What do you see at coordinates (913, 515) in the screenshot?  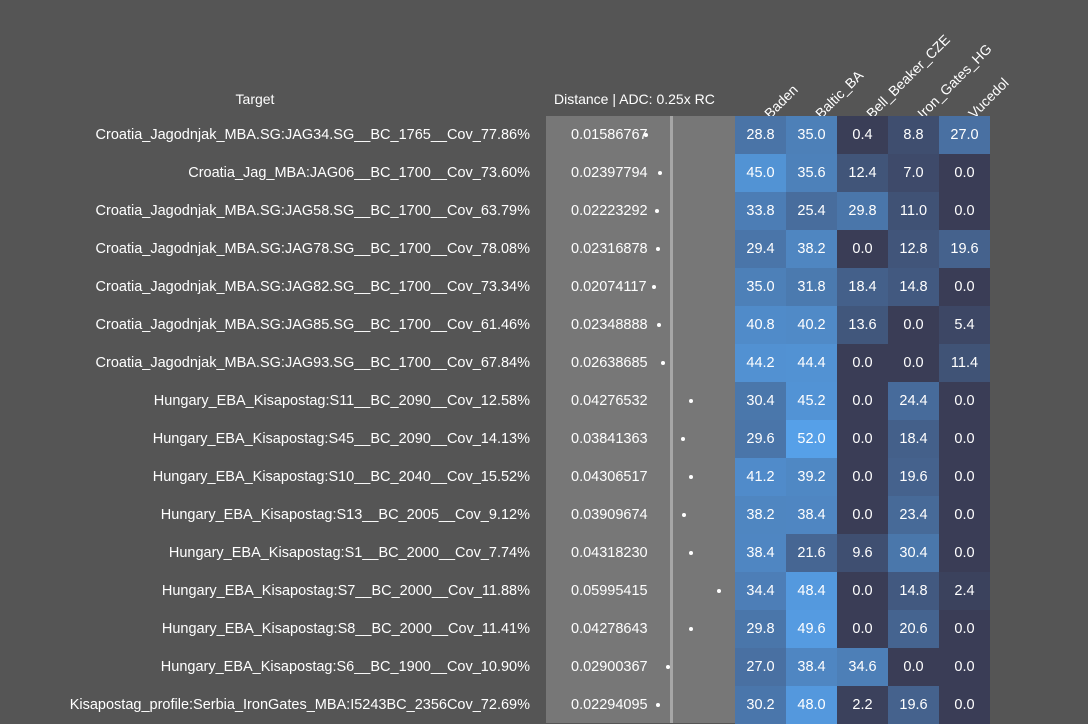 I see `heat-cell-iron-gates-hg: 23.4` at bounding box center [913, 515].